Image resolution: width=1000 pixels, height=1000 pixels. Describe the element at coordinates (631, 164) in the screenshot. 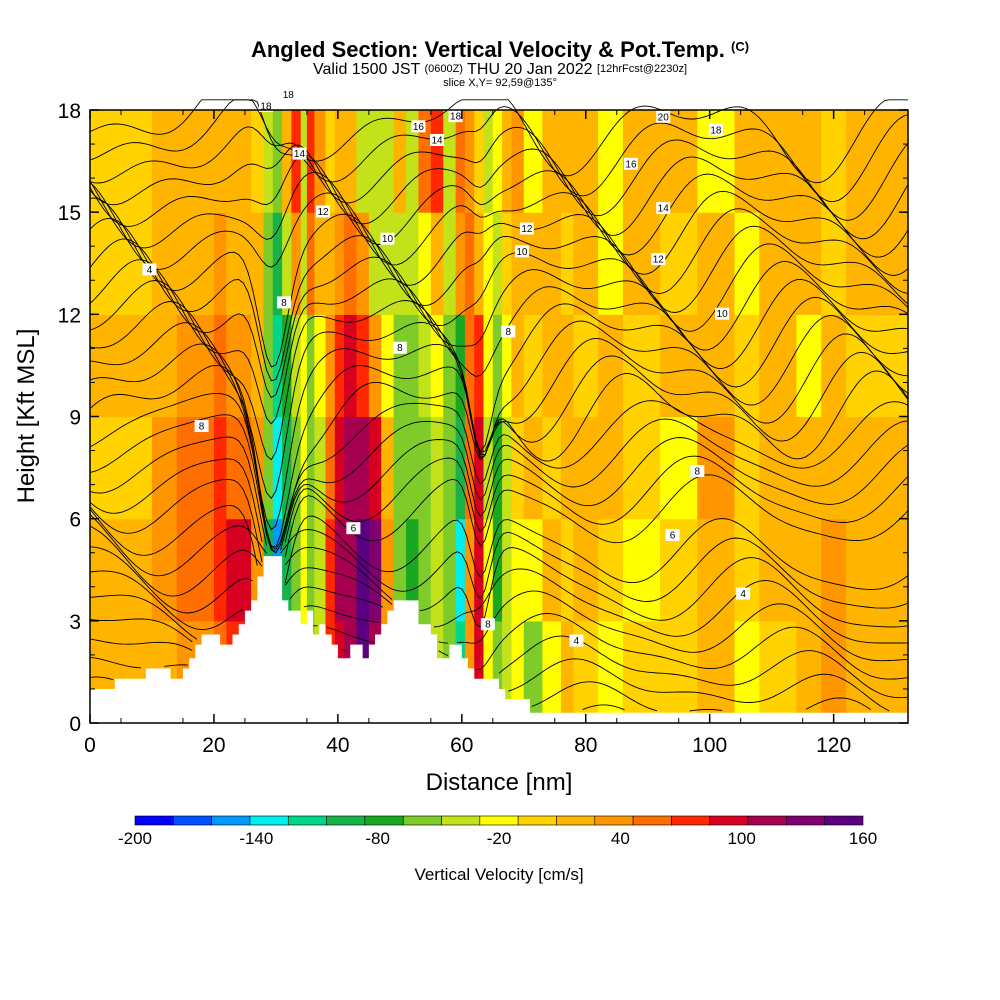

I see `contour-label-text: 16` at that location.